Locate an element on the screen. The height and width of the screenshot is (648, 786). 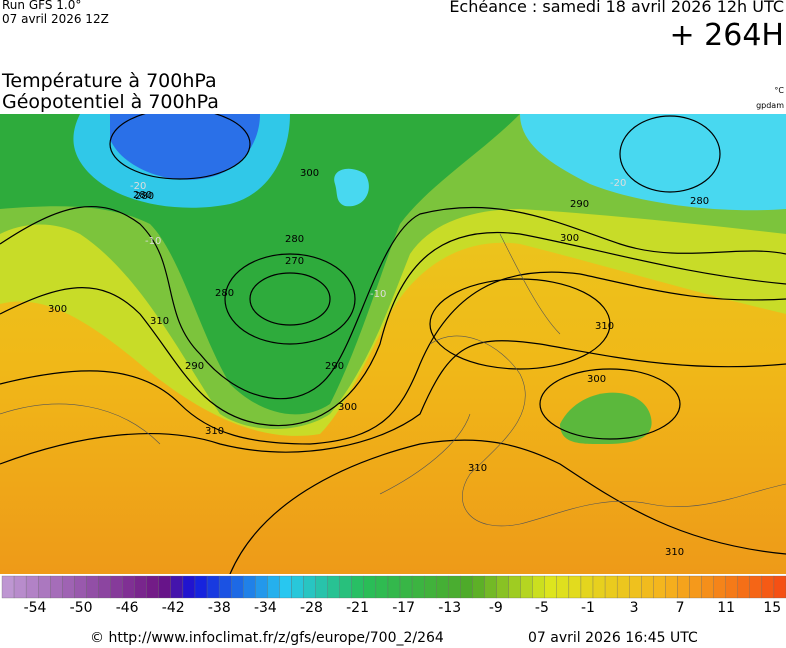
scale-label: 15 is located at coordinates (772, 608).